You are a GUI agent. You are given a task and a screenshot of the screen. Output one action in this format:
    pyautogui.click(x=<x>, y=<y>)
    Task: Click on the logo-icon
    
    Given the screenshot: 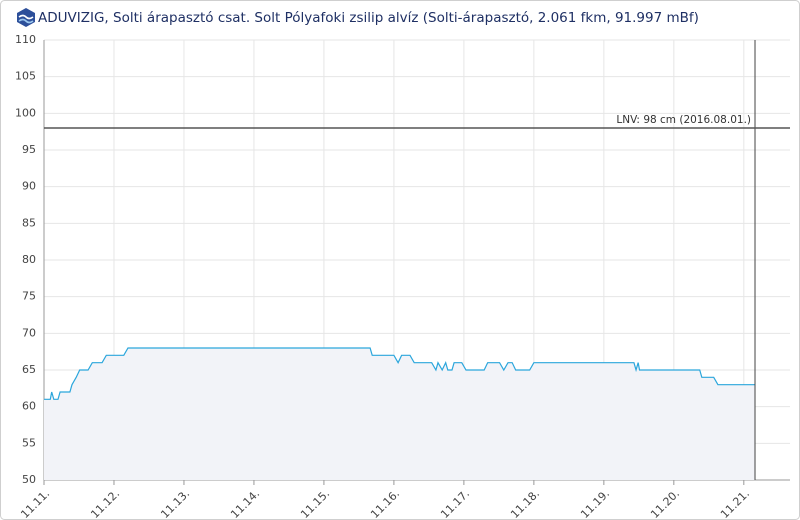 What is the action you would take?
    pyautogui.click(x=26, y=17)
    